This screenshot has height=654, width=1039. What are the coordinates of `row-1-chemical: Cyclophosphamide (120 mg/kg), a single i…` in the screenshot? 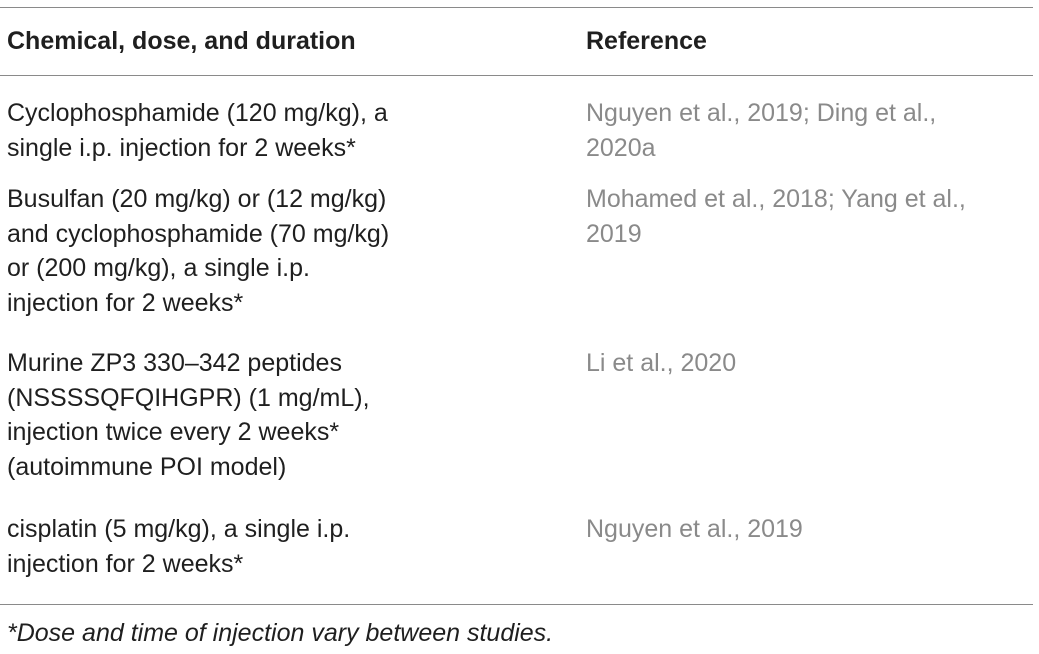 It's located at (197, 130).